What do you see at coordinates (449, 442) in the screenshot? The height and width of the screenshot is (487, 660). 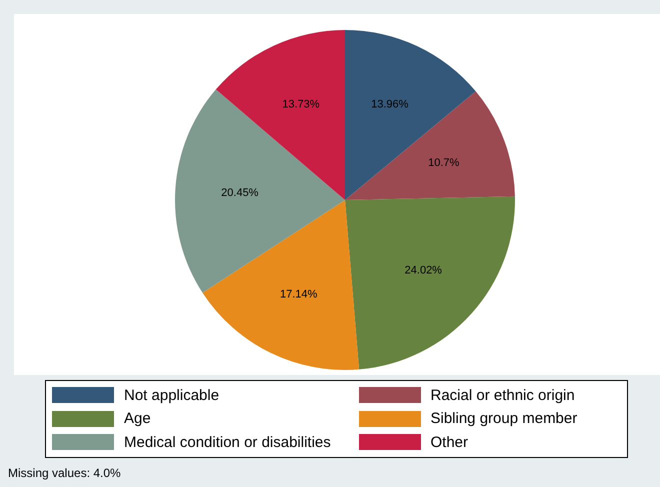 I see `legend-label: Other` at bounding box center [449, 442].